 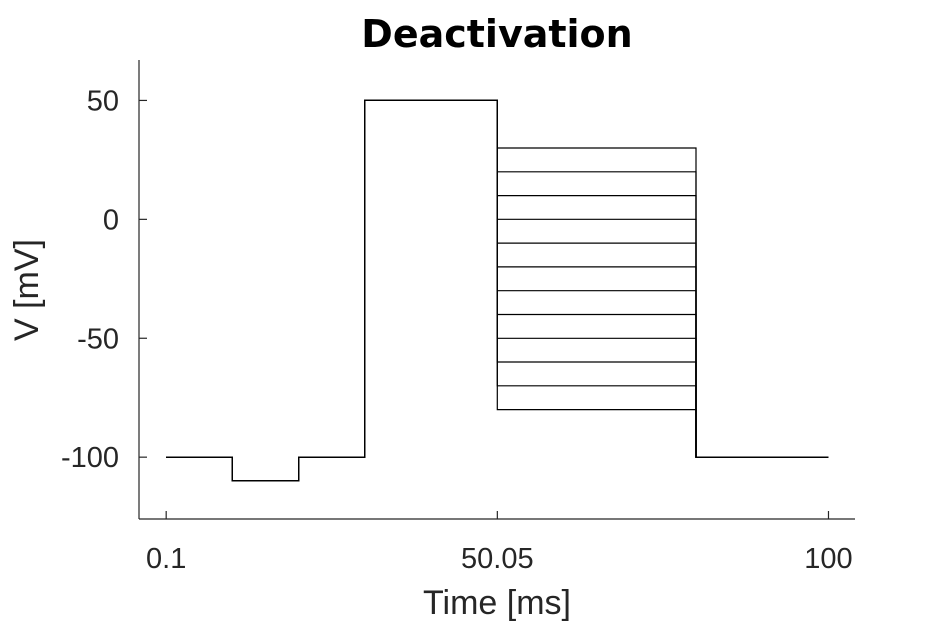 What do you see at coordinates (111, 220) in the screenshot?
I see `y-tick-label: 0` at bounding box center [111, 220].